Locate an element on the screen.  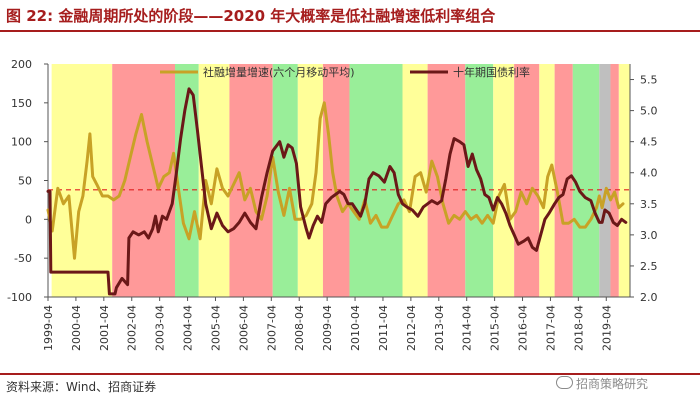
left-tick-label: 200 is located at coordinates (21, 64).